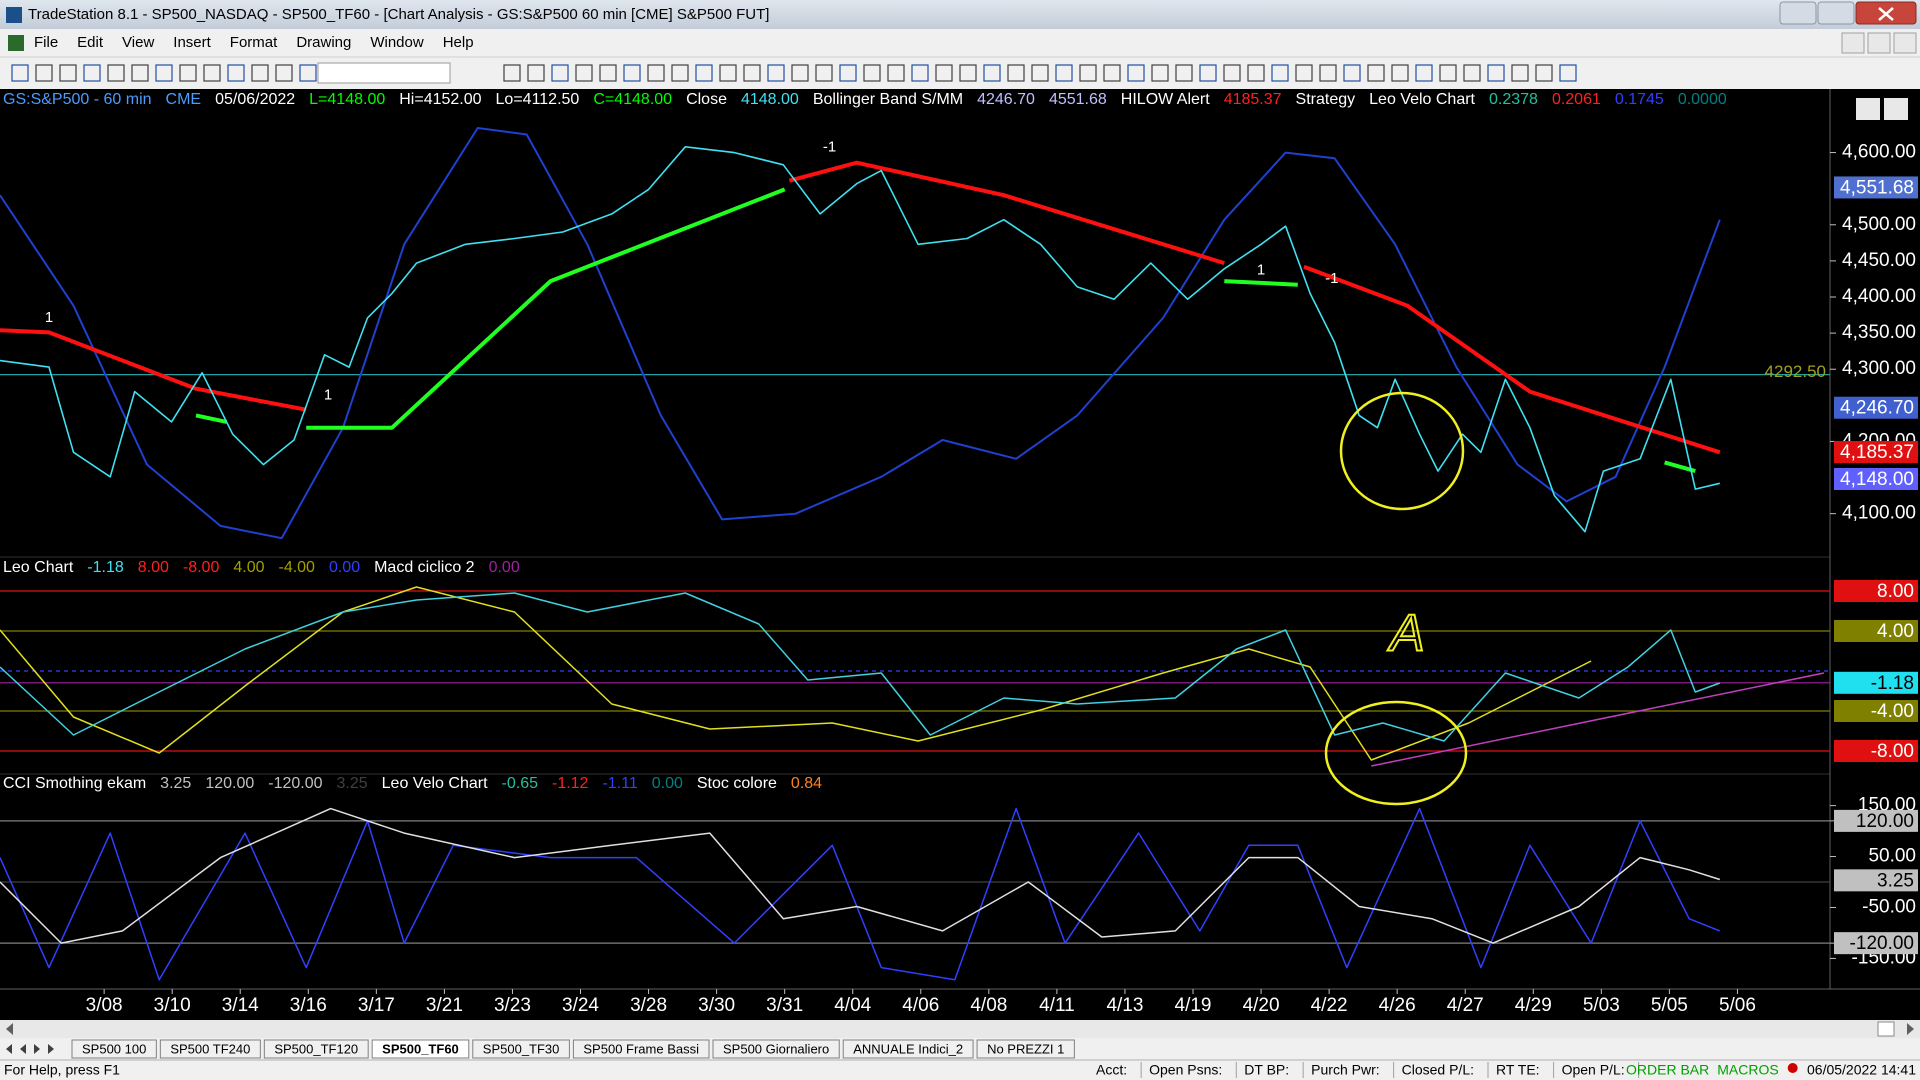 The width and height of the screenshot is (1920, 1080). I want to click on tab-label: SP500_TF120, so click(316, 1048).